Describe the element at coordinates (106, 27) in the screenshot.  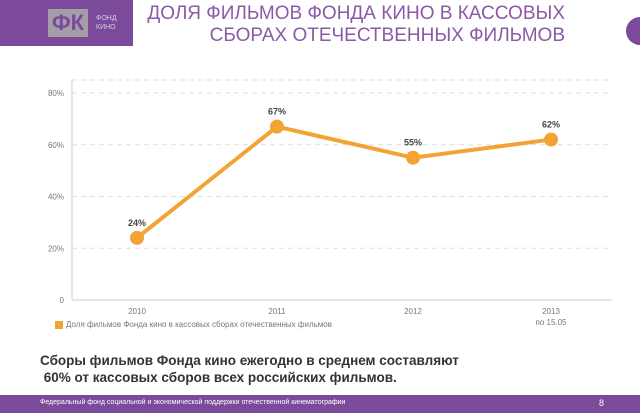
I see `logo-line2: КИНО` at that location.